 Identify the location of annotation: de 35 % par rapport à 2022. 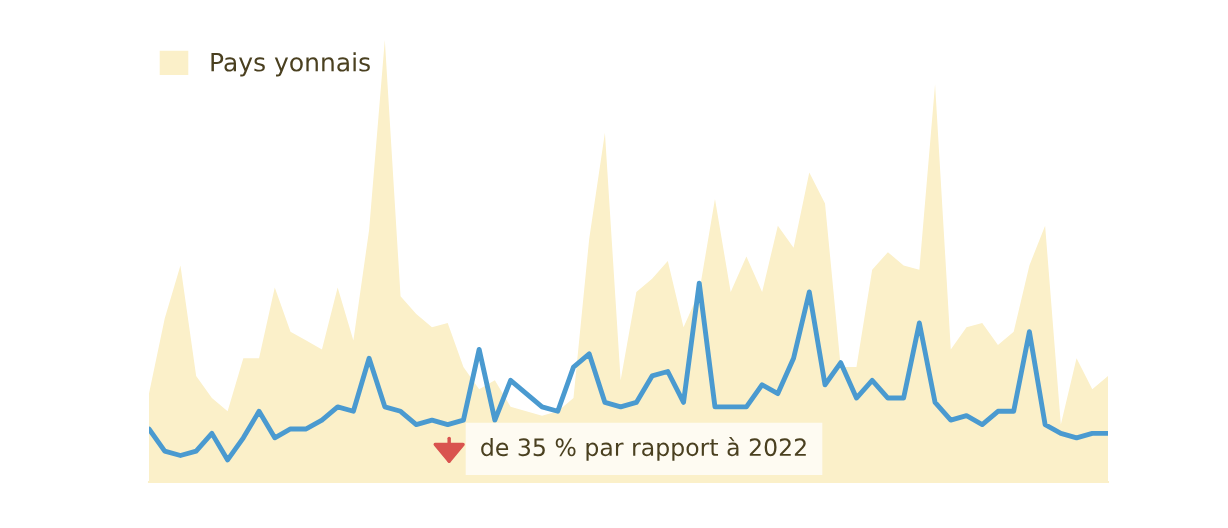
(643, 448).